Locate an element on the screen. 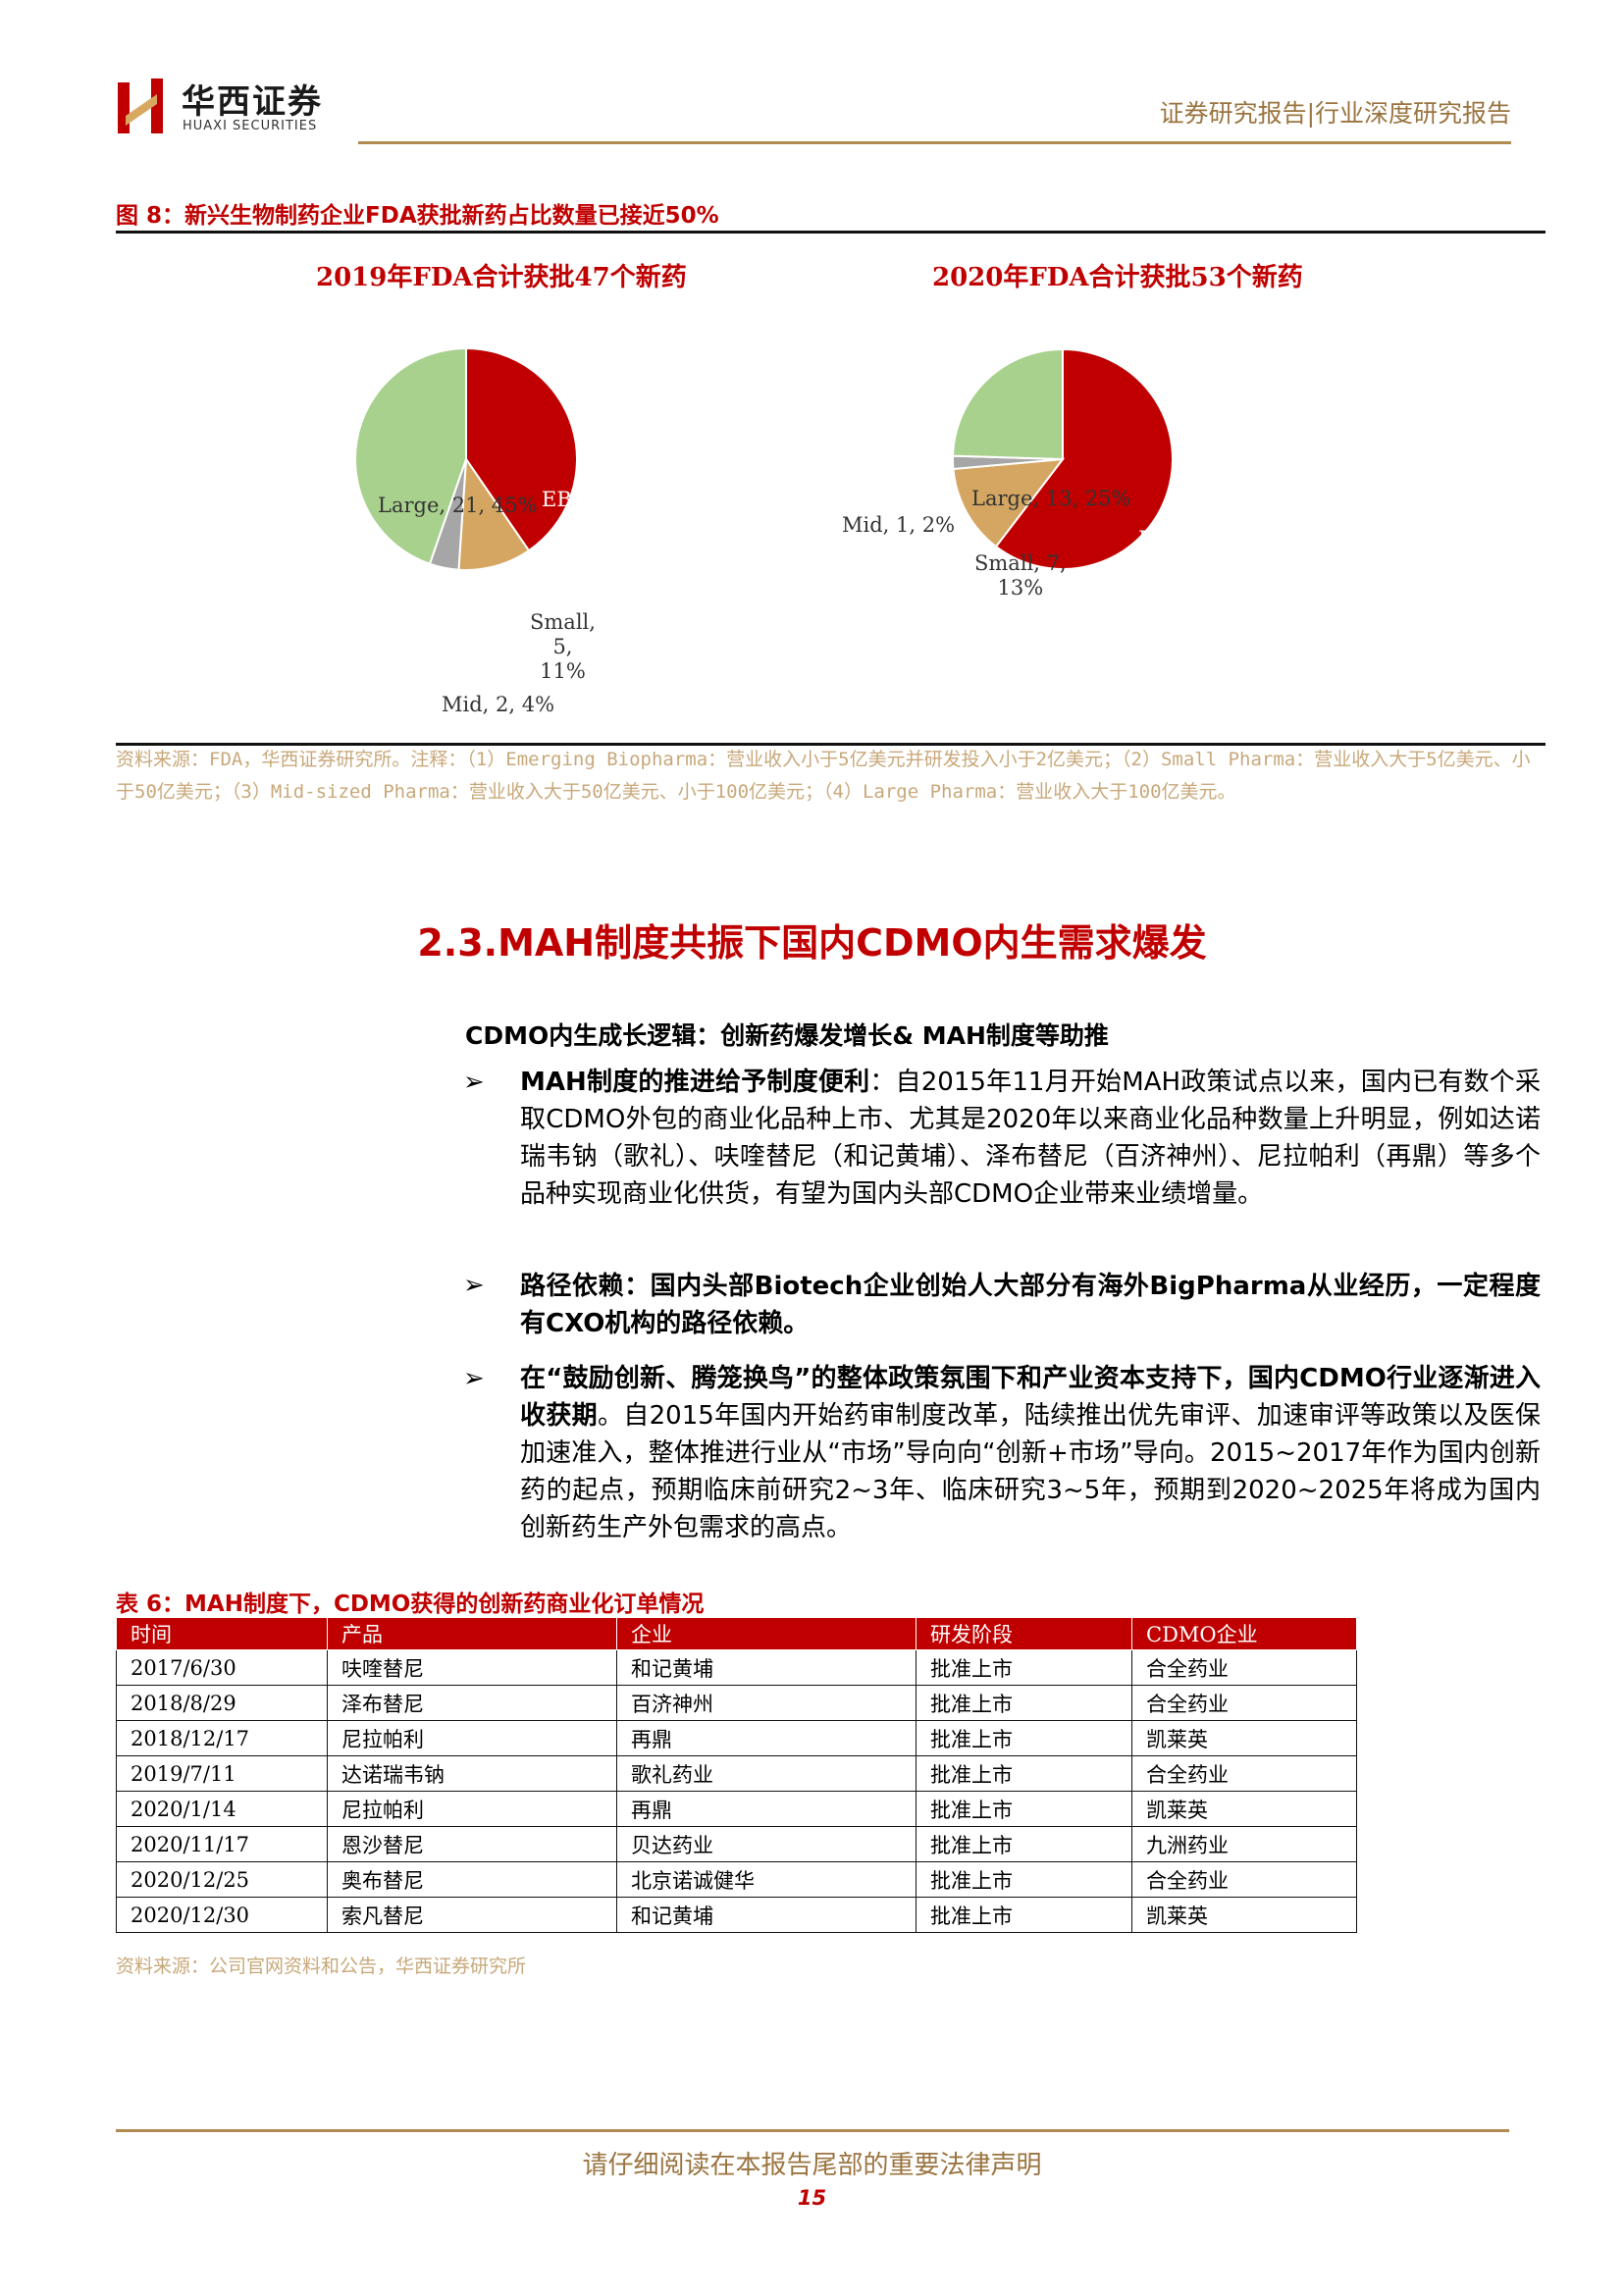 The width and height of the screenshot is (1624, 2296). report-type-label: 证券研究报告|行业深度研究报告 is located at coordinates (1335, 113).